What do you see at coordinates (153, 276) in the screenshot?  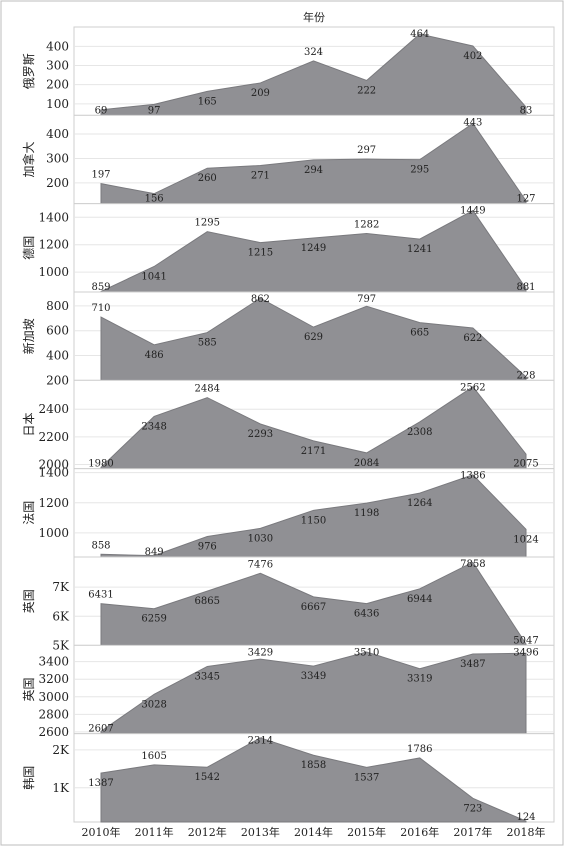 I see `data-label: 1041` at bounding box center [153, 276].